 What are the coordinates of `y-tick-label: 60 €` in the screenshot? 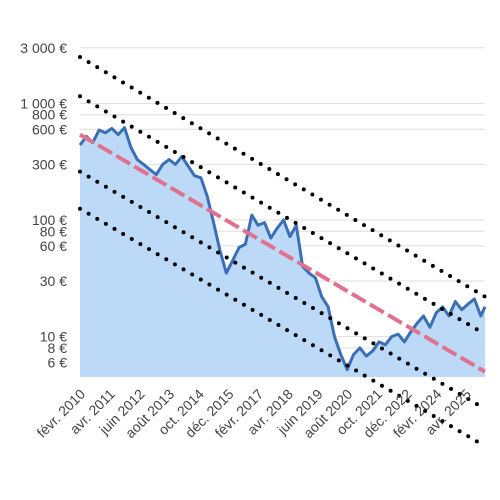 It's located at (53, 246).